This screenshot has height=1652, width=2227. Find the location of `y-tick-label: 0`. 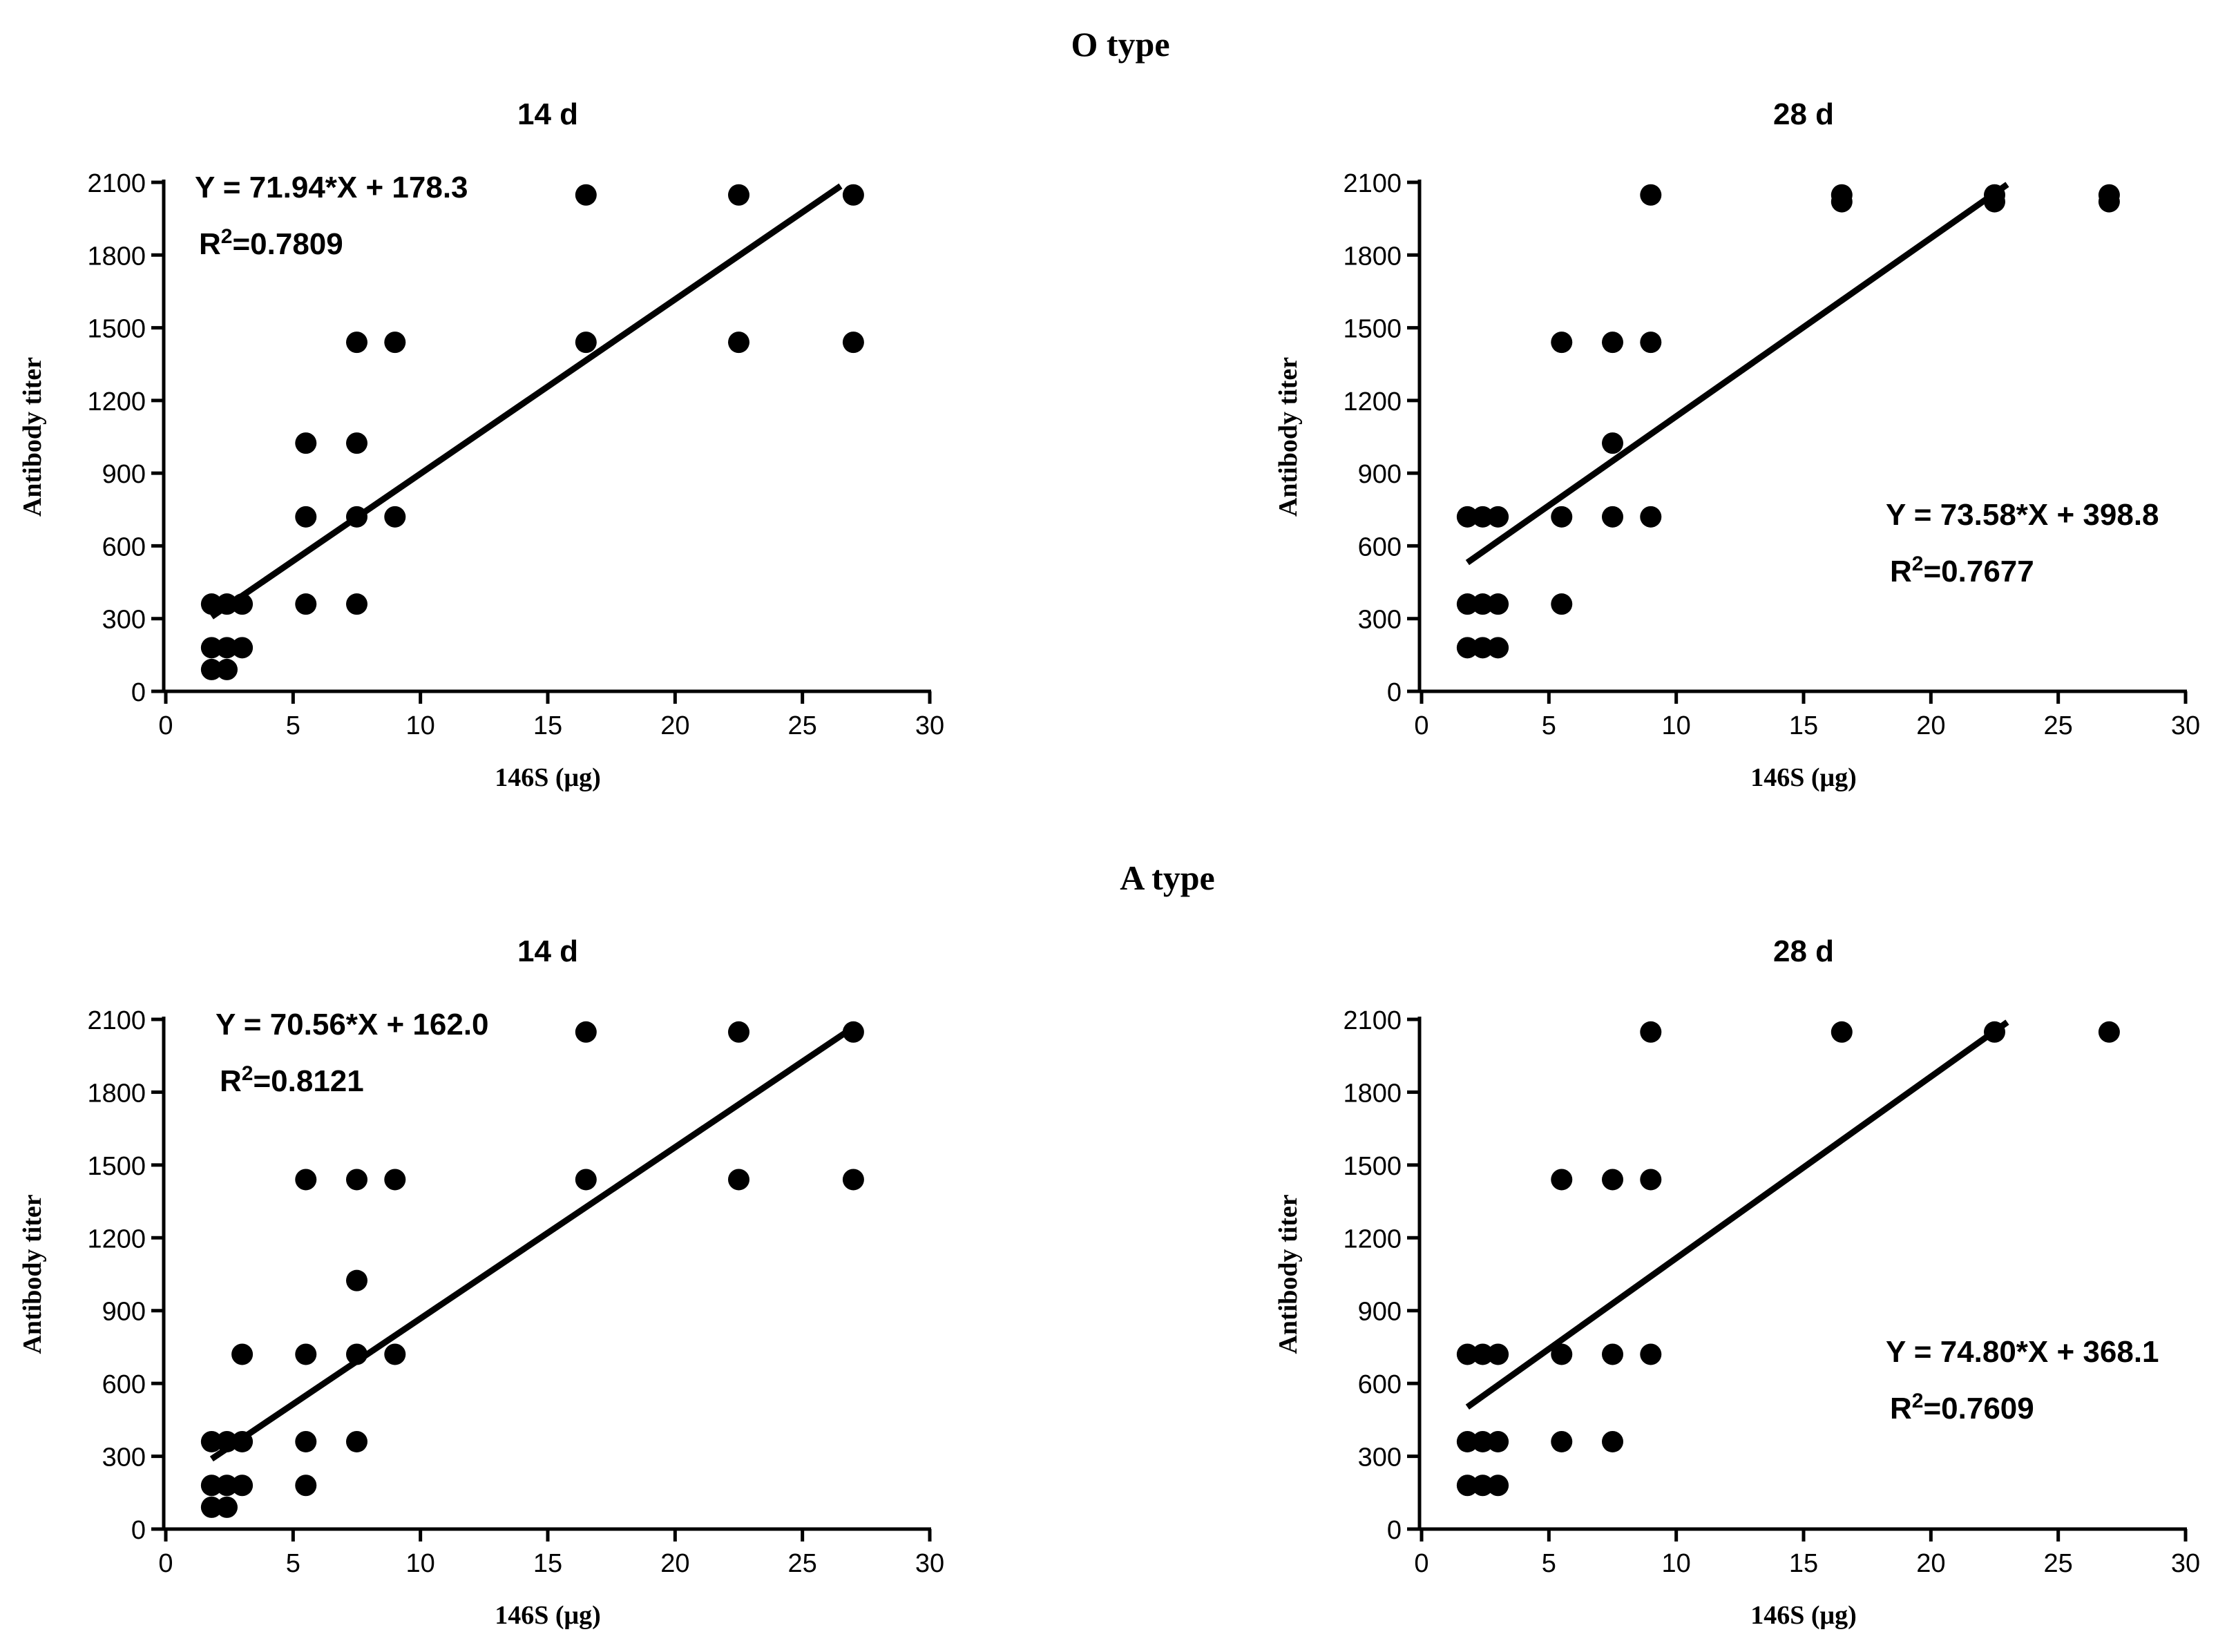

y-tick-label: 0 is located at coordinates (138, 692).